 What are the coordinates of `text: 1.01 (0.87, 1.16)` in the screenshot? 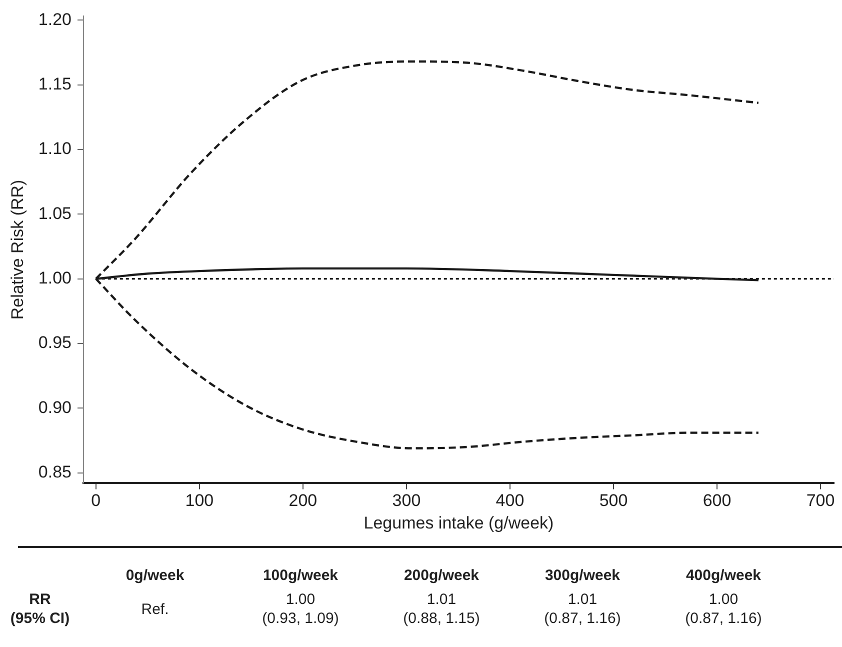 It's located at (582, 609).